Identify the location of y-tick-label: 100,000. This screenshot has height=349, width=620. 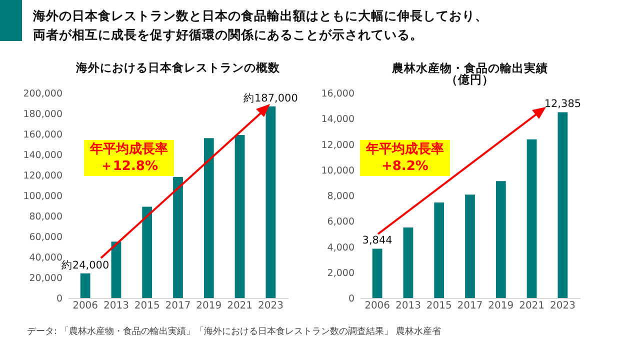
(42, 196).